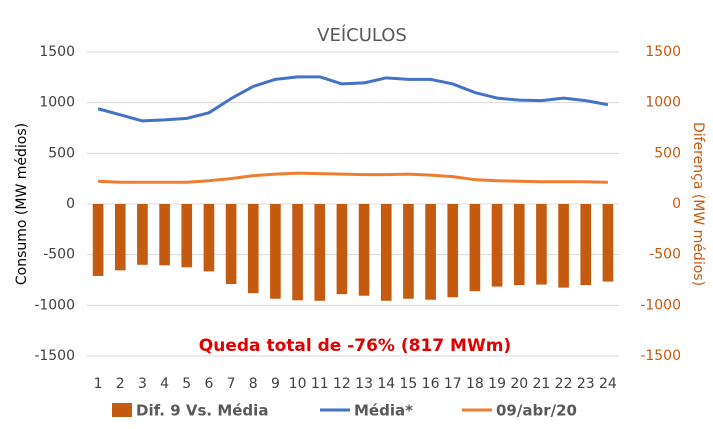  What do you see at coordinates (61, 153) in the screenshot?
I see `y-tick-label: 500` at bounding box center [61, 153].